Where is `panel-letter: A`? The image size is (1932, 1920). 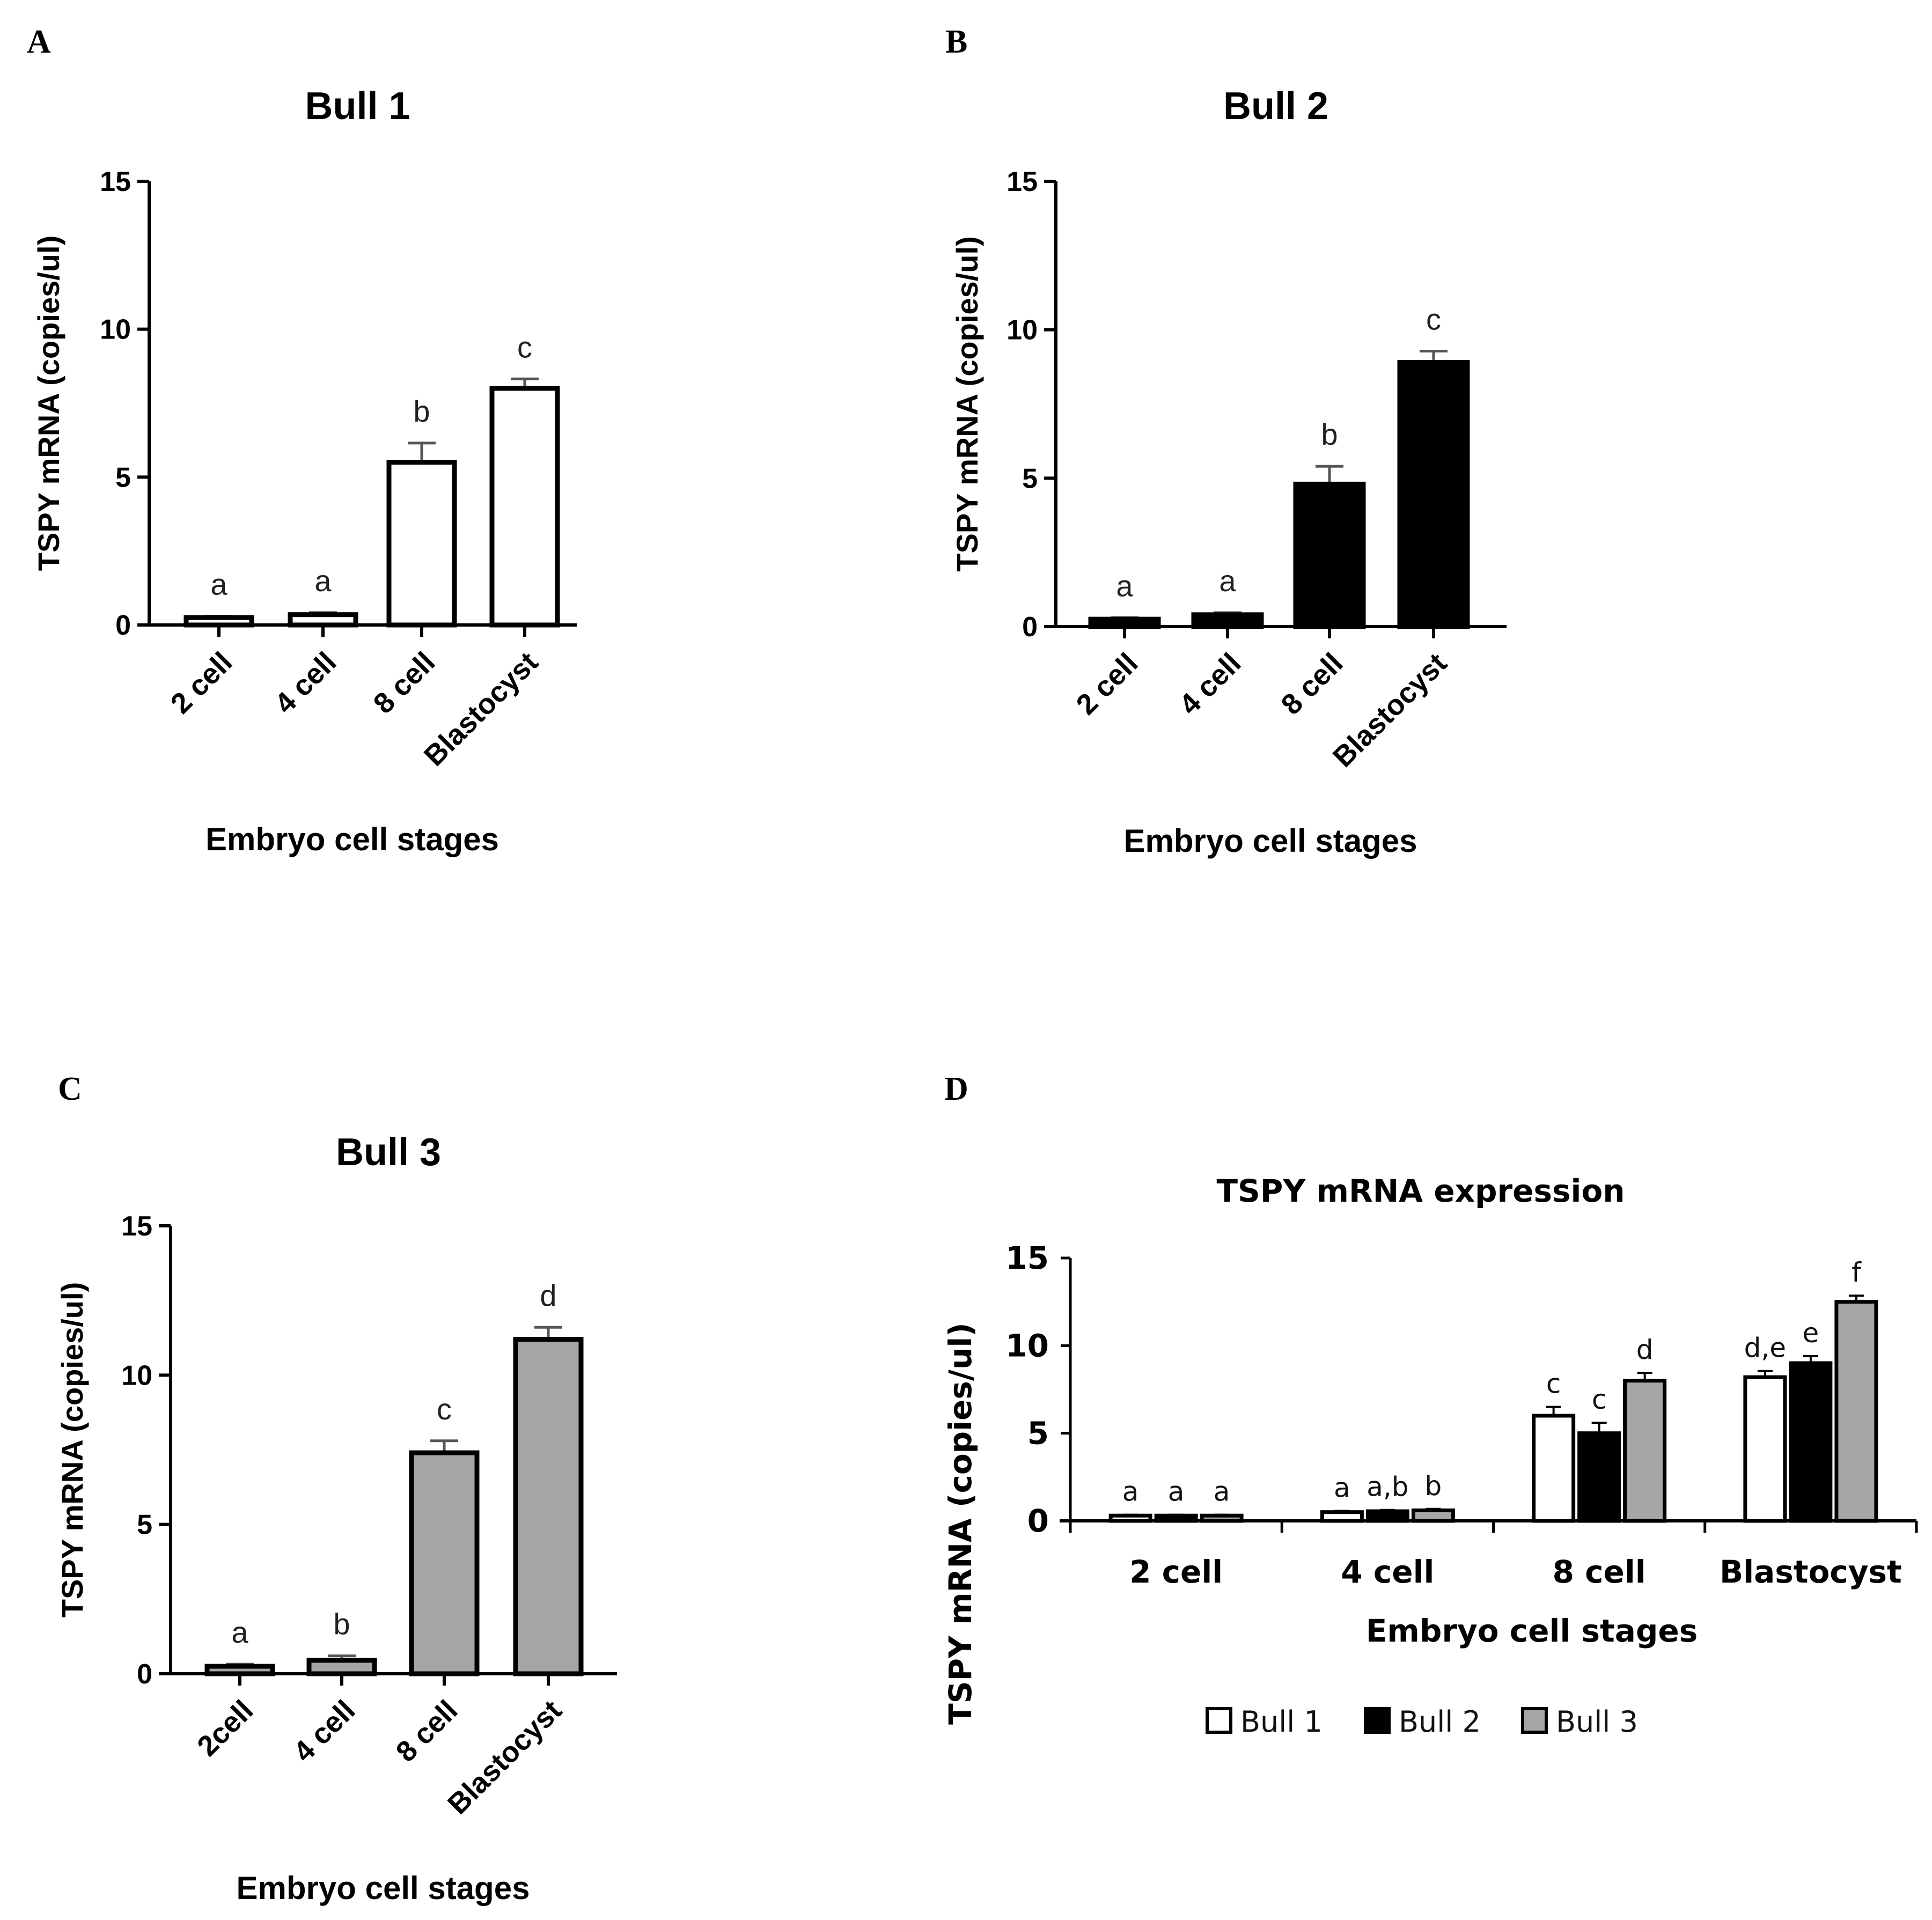
panel-letter: A is located at coordinates (39, 42).